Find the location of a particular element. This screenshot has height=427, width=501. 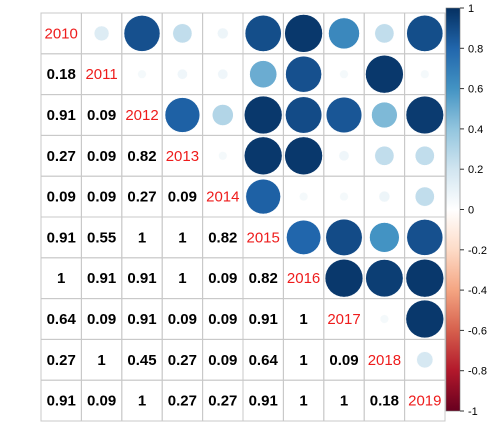

coef-8-7: 0.09 is located at coordinates (343, 360).